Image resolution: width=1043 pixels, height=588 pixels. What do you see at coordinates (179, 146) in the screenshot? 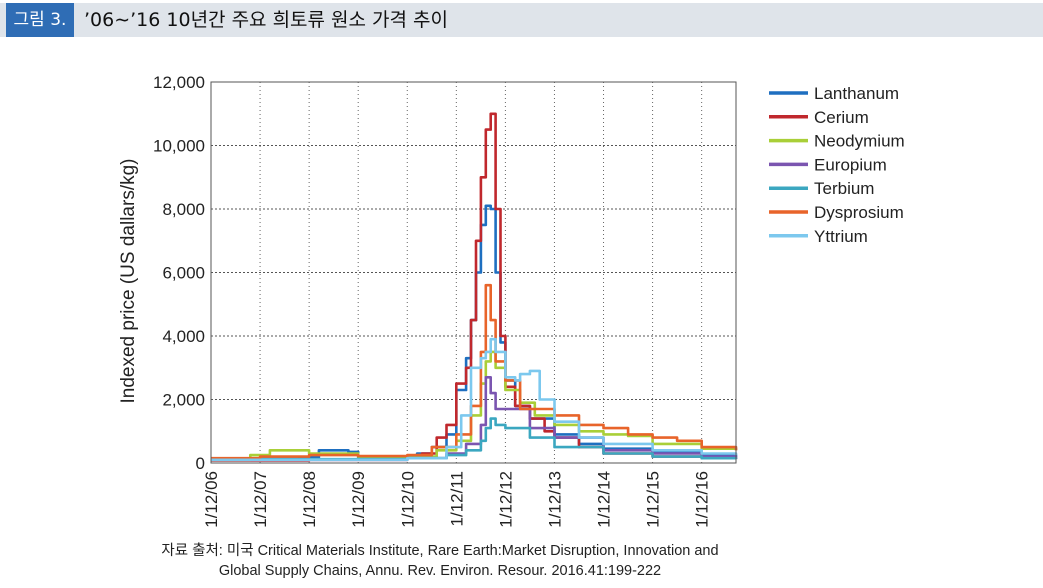
I see `y-tick-label: 10,000` at bounding box center [179, 146].